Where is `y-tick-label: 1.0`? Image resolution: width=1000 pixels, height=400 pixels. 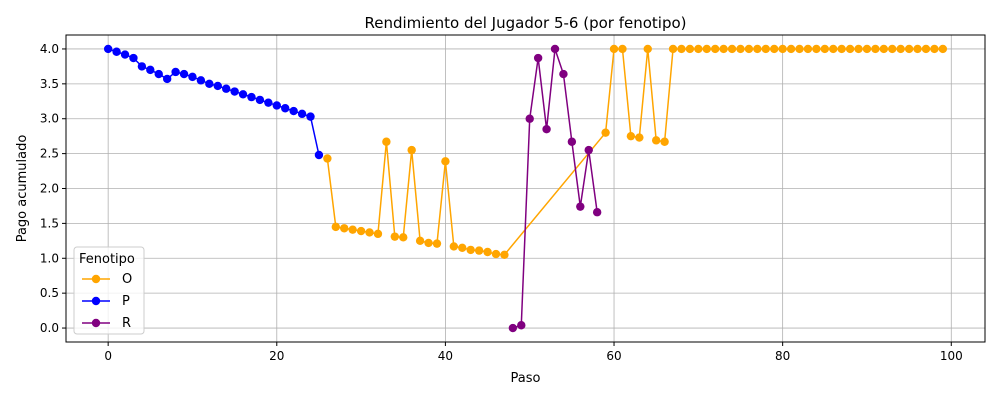
y-tick-label: 1.0 is located at coordinates (49, 258).